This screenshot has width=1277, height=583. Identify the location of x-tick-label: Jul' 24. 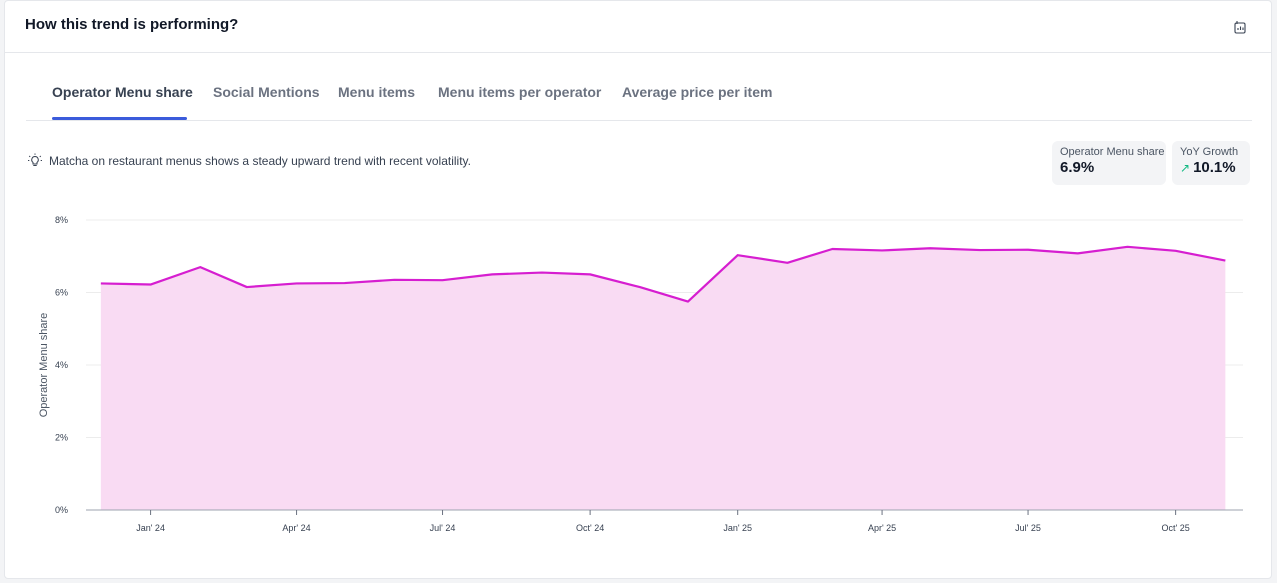
(443, 528).